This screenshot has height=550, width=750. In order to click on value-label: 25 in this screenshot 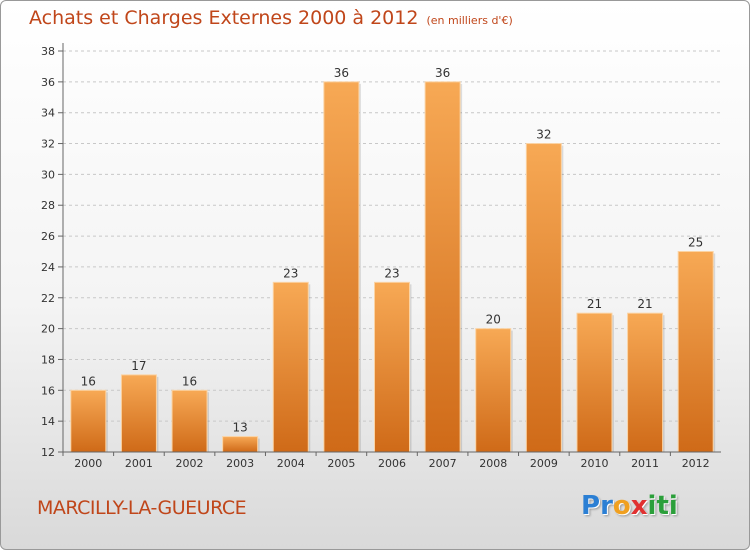, I will do `click(695, 243)`.